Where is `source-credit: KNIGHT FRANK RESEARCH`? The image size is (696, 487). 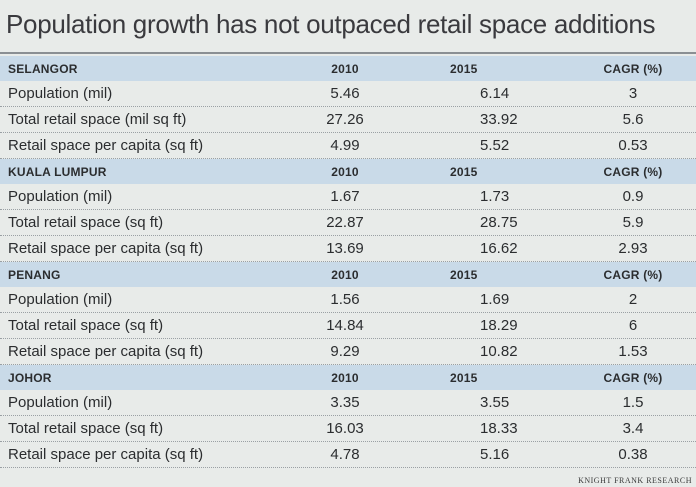
source-credit: KNIGHT FRANK RESEARCH is located at coordinates (635, 480).